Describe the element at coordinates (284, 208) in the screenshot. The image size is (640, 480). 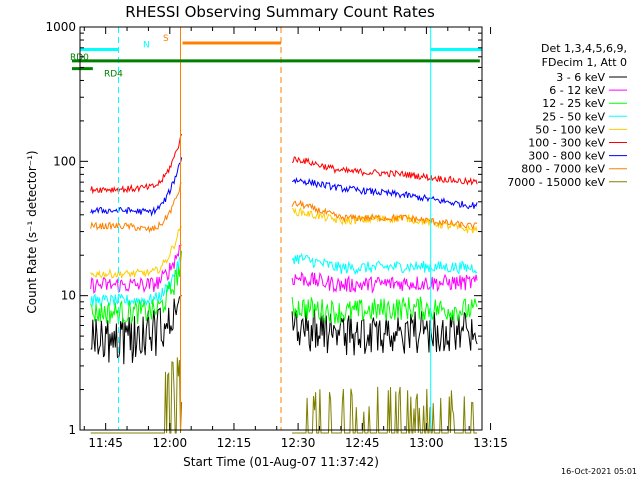
I see `series-line-800-7000-kev` at that location.